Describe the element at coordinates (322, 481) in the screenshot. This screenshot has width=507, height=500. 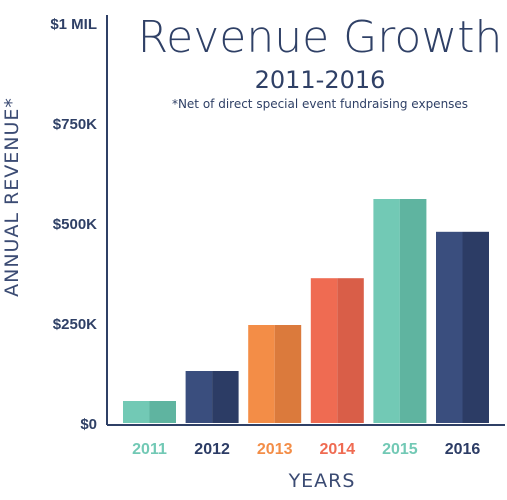
I see `x-axis-label: YEARS` at that location.